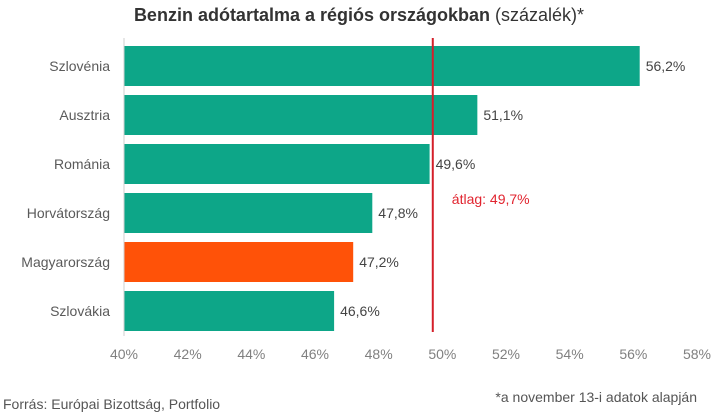 This screenshot has height=415, width=718. I want to click on category-label: Horvátország, so click(68, 213).